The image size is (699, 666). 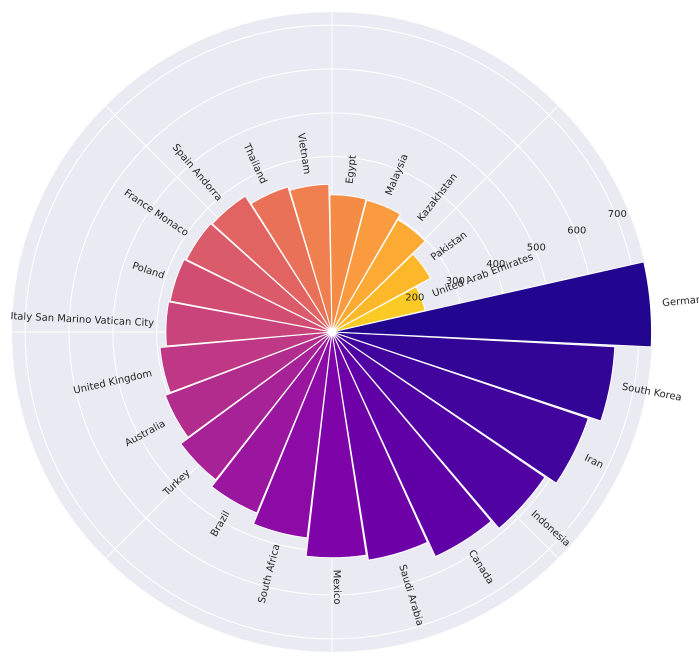 What do you see at coordinates (336, 445) in the screenshot?
I see `bar-mexico` at bounding box center [336, 445].